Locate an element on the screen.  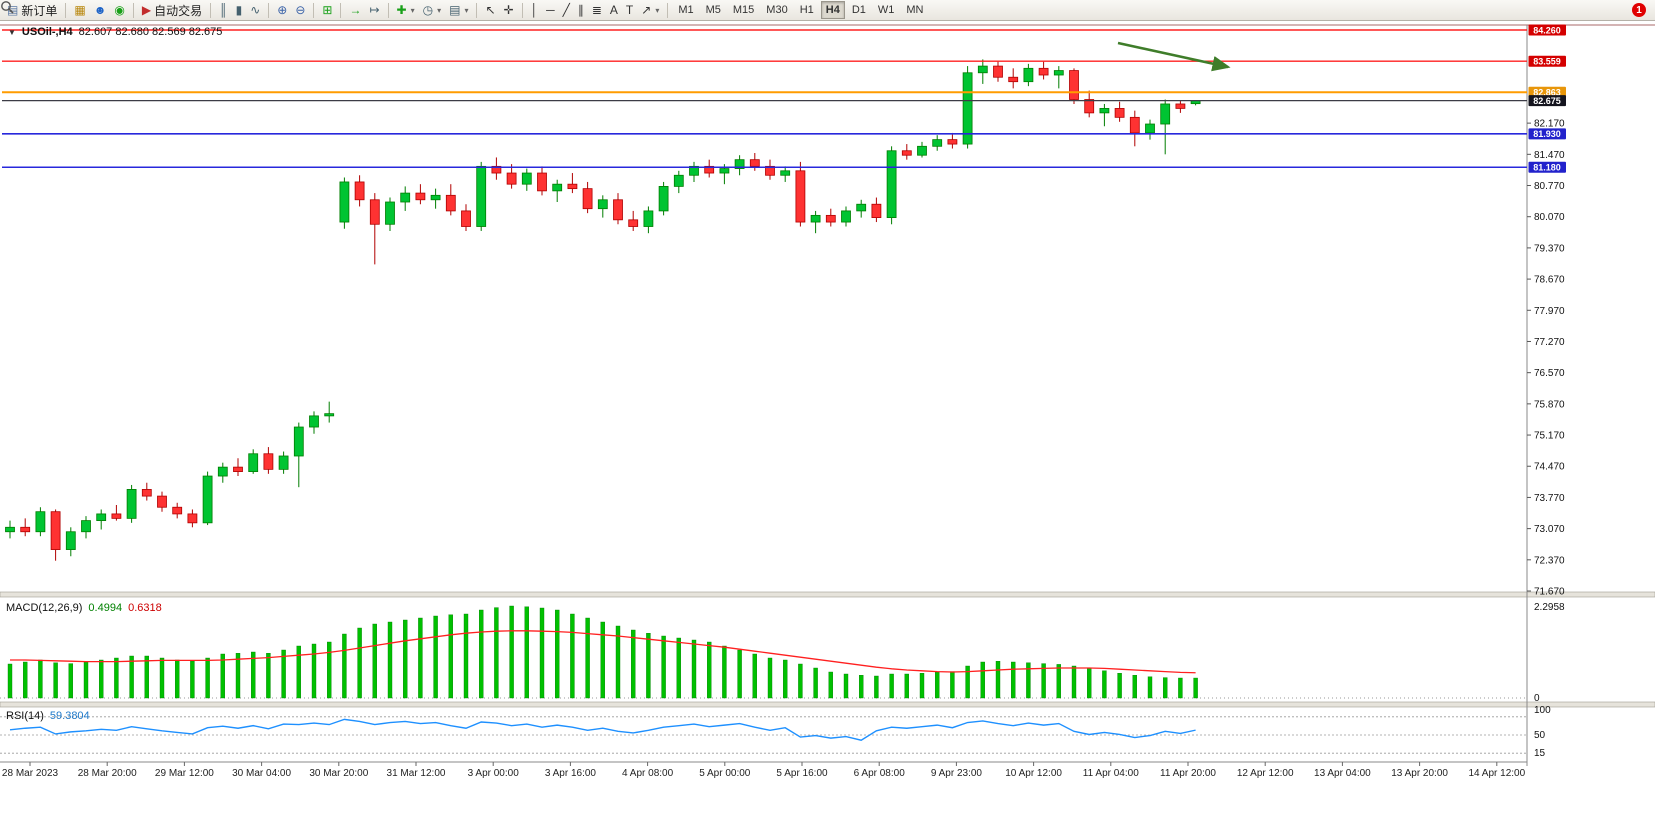
search-icon is located at coordinates (7, 7).